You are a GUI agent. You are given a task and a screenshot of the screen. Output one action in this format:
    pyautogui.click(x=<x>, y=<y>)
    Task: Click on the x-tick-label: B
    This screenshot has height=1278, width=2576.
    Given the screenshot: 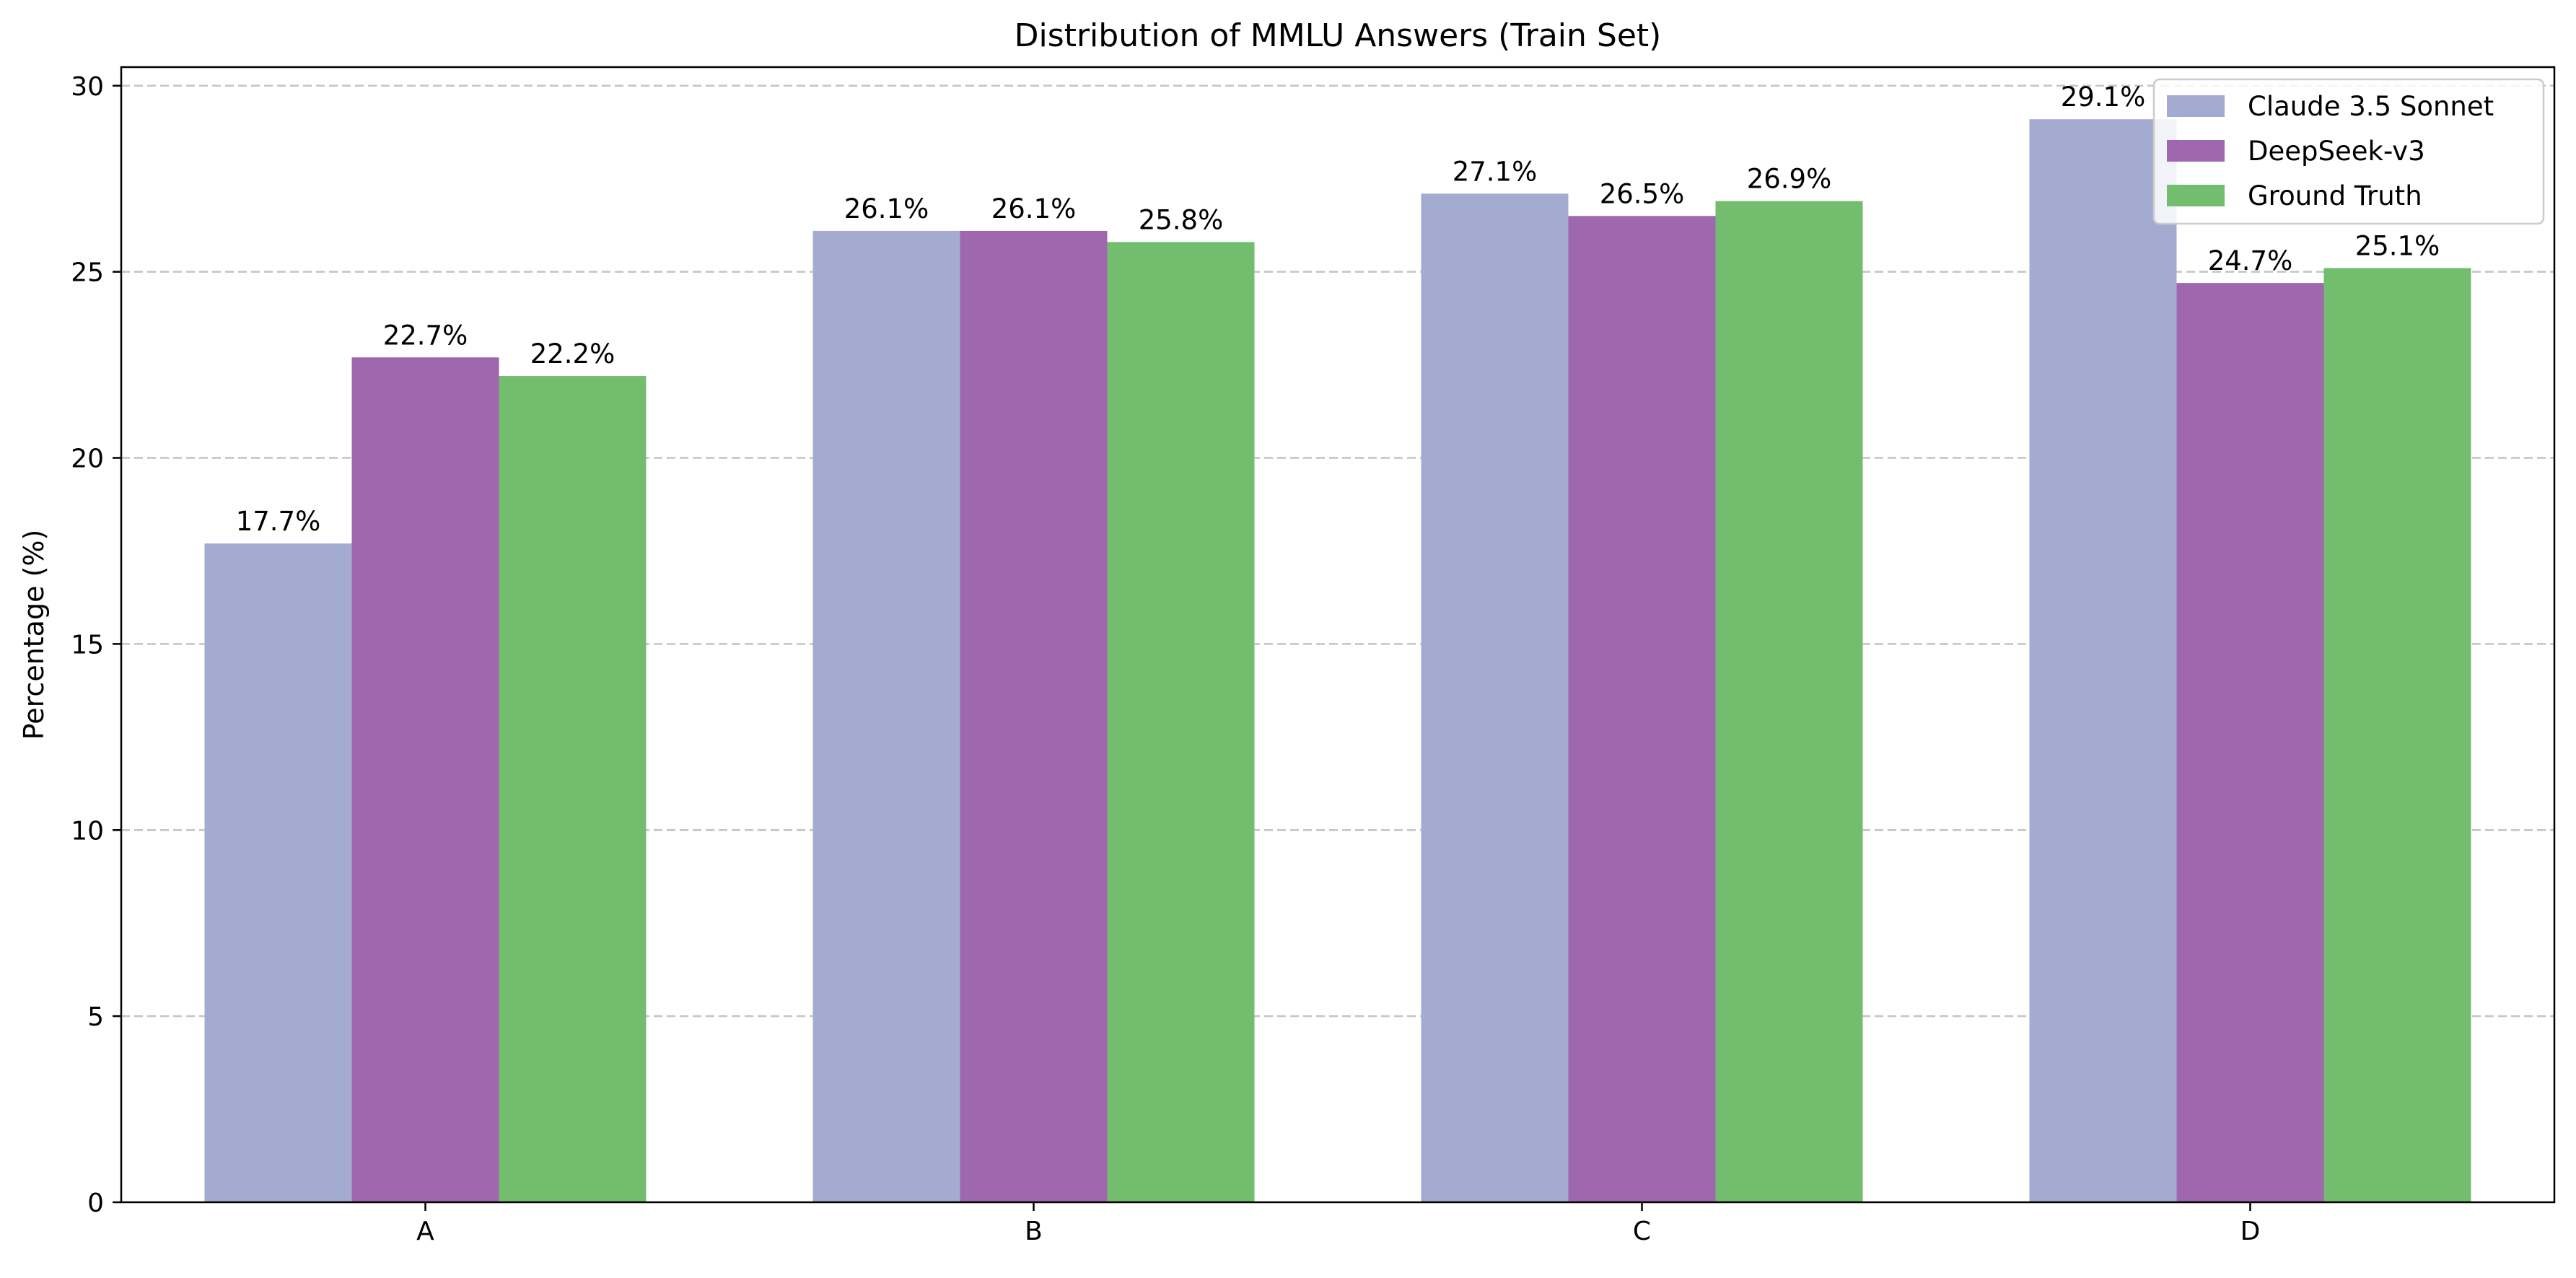 What is the action you would take?
    pyautogui.click(x=1034, y=1231)
    